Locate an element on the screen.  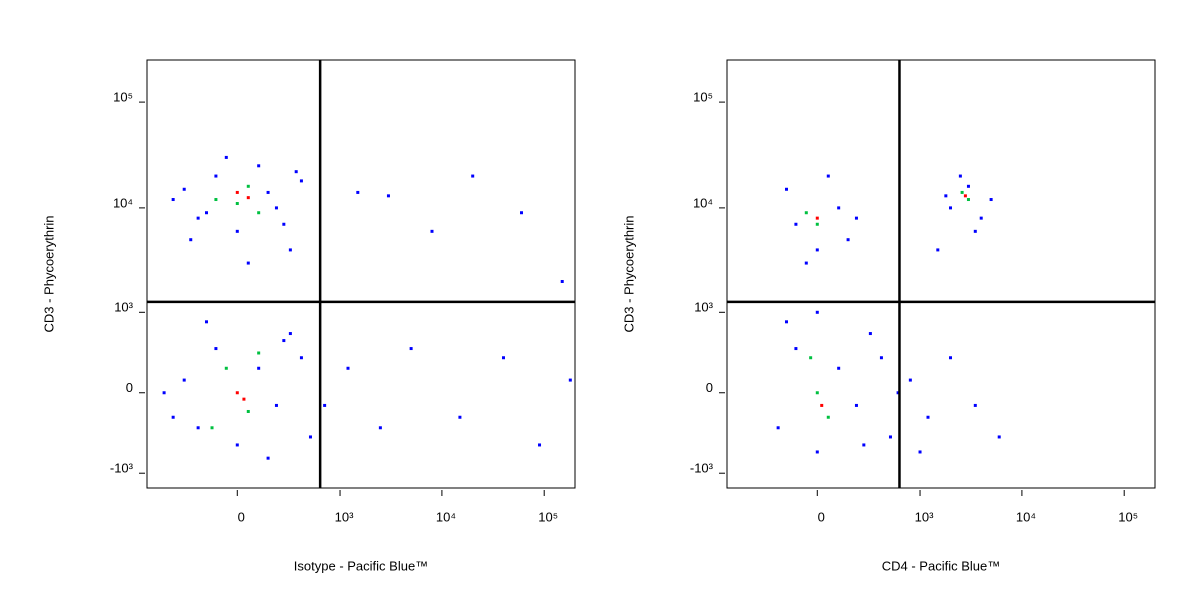
y-tick-label: 10⁵ is located at coordinates (123, 97).